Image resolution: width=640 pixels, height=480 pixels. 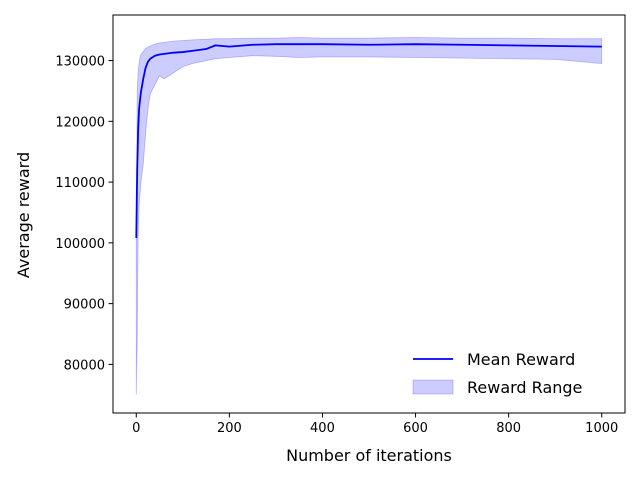 What do you see at coordinates (508, 428) in the screenshot?
I see `x-tick-label: 800` at bounding box center [508, 428].